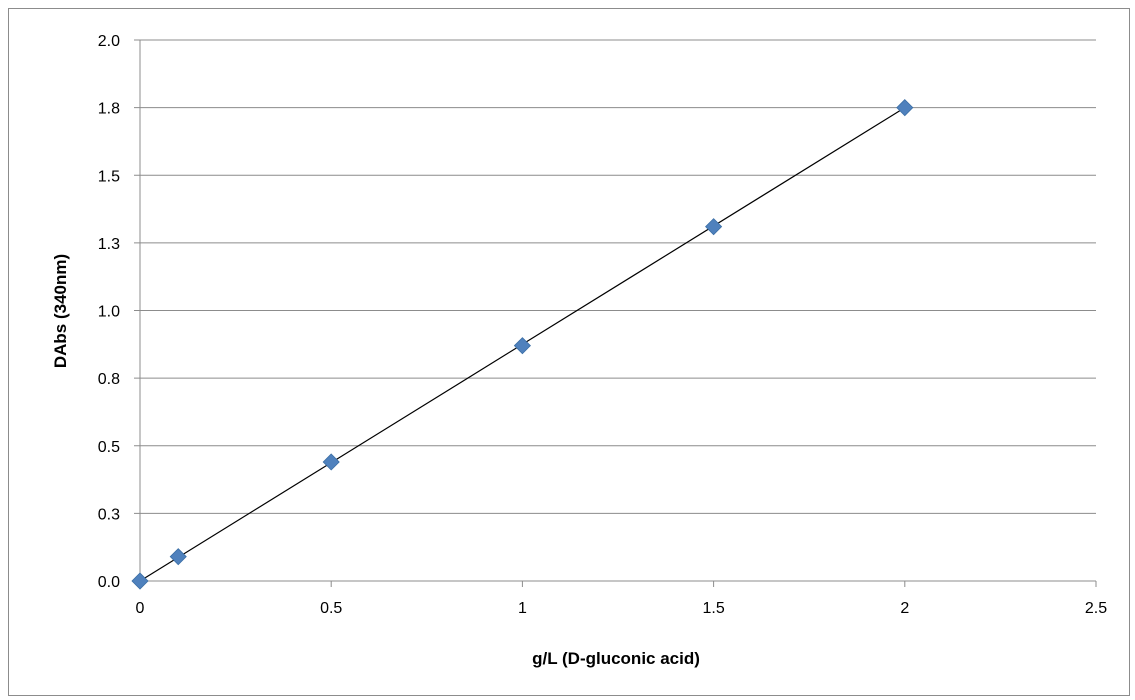 Image resolution: width=1135 pixels, height=700 pixels. Describe the element at coordinates (109, 41) in the screenshot. I see `y-tick-label: 2.0` at that location.